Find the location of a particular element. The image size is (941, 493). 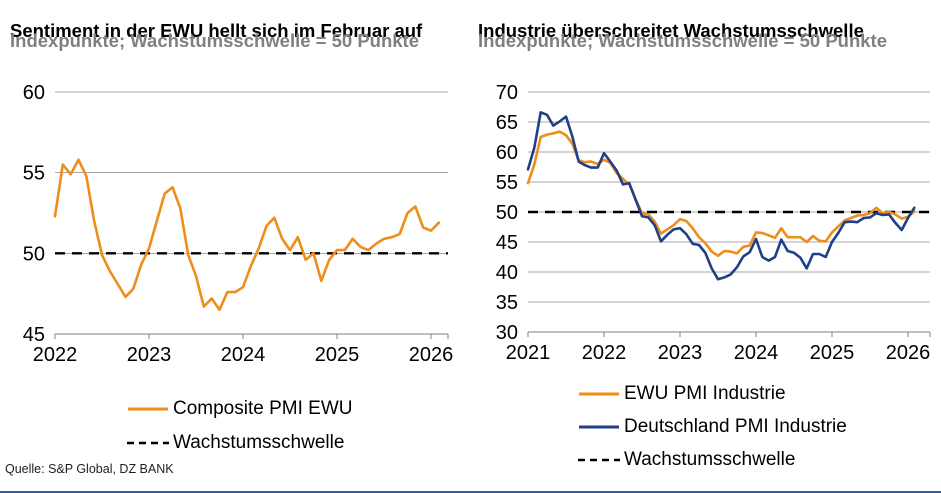

legend-label: Deutschland PMI Industrie is located at coordinates (735, 426).